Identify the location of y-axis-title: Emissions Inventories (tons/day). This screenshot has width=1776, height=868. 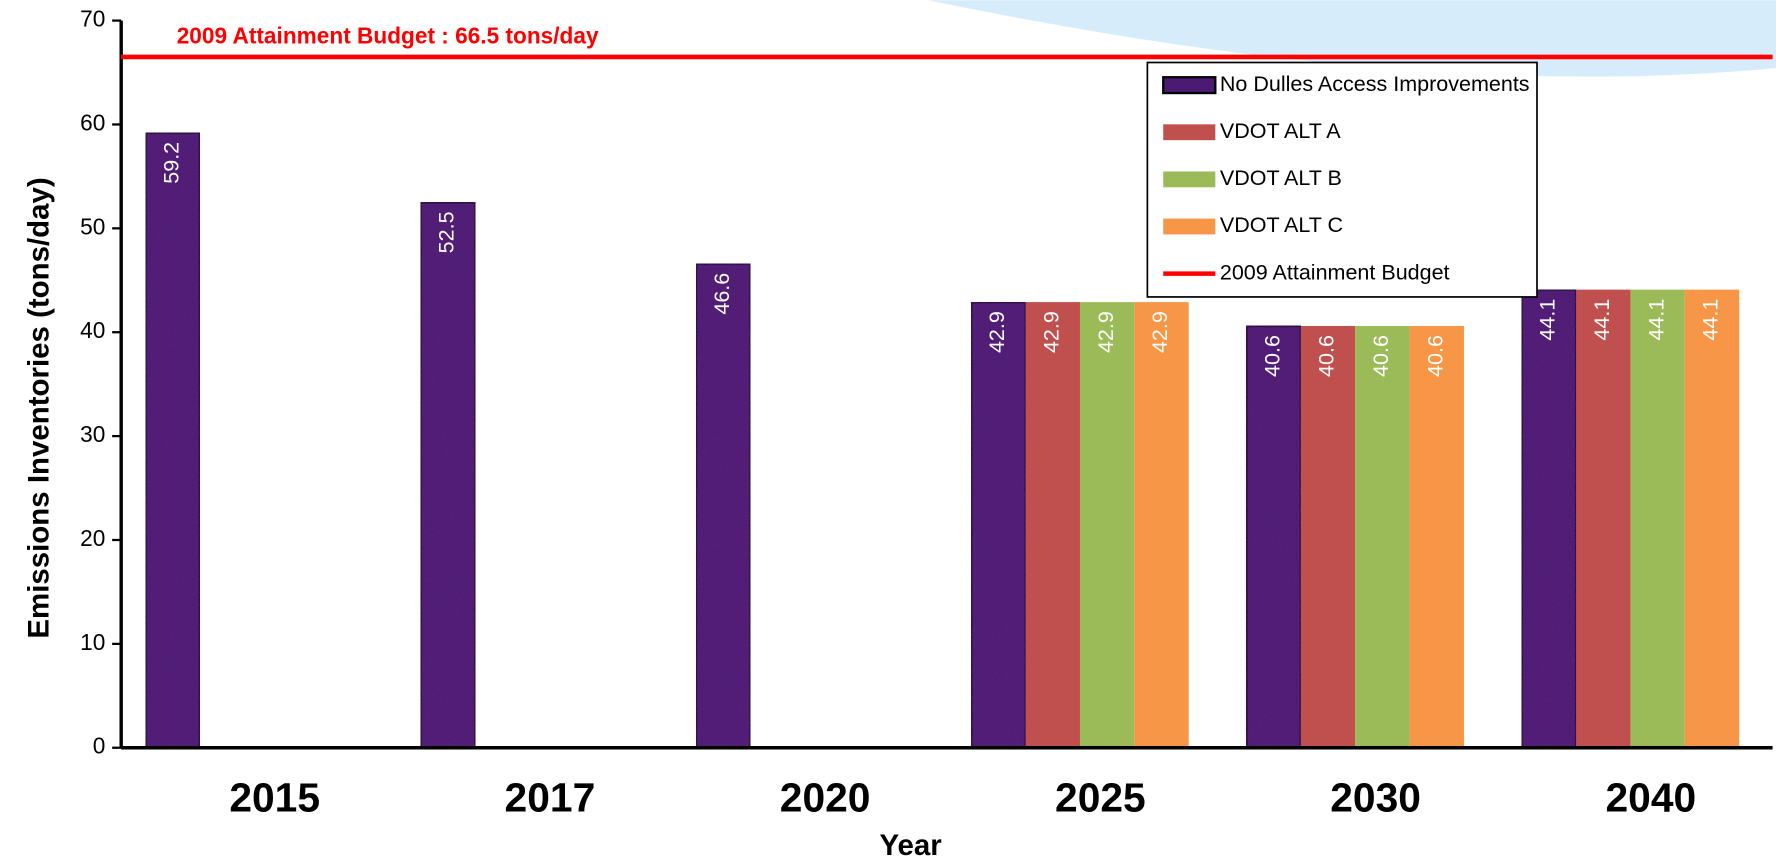
(39, 407).